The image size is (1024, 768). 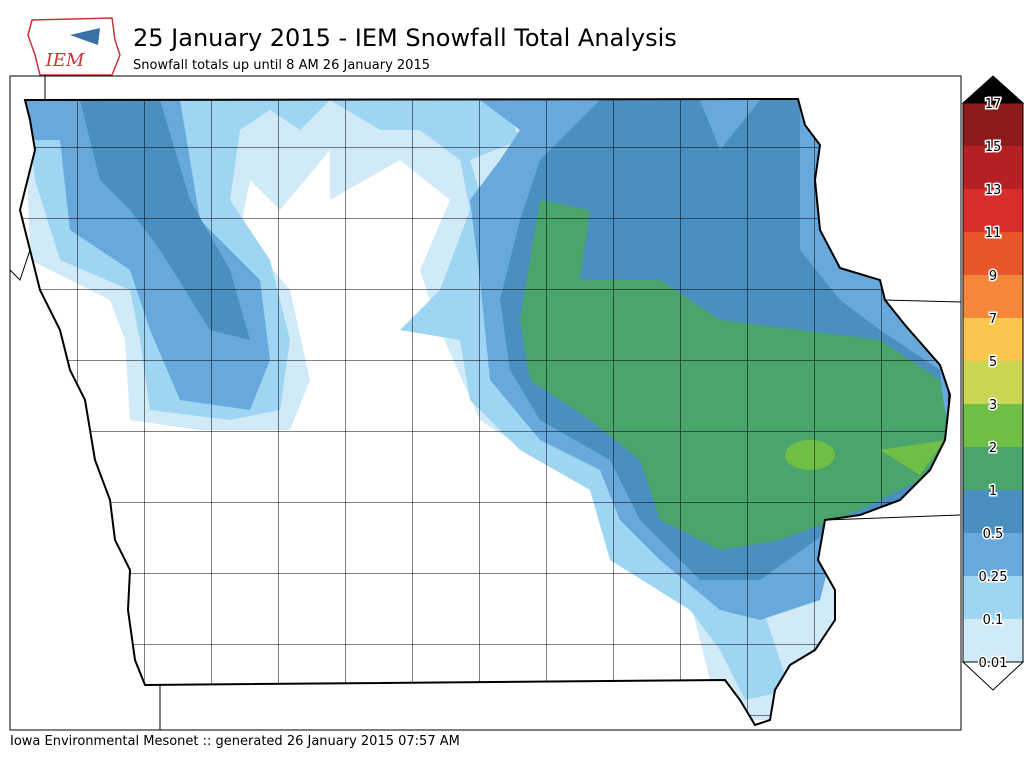 I want to click on colorbar-label: 1, so click(x=993, y=491).